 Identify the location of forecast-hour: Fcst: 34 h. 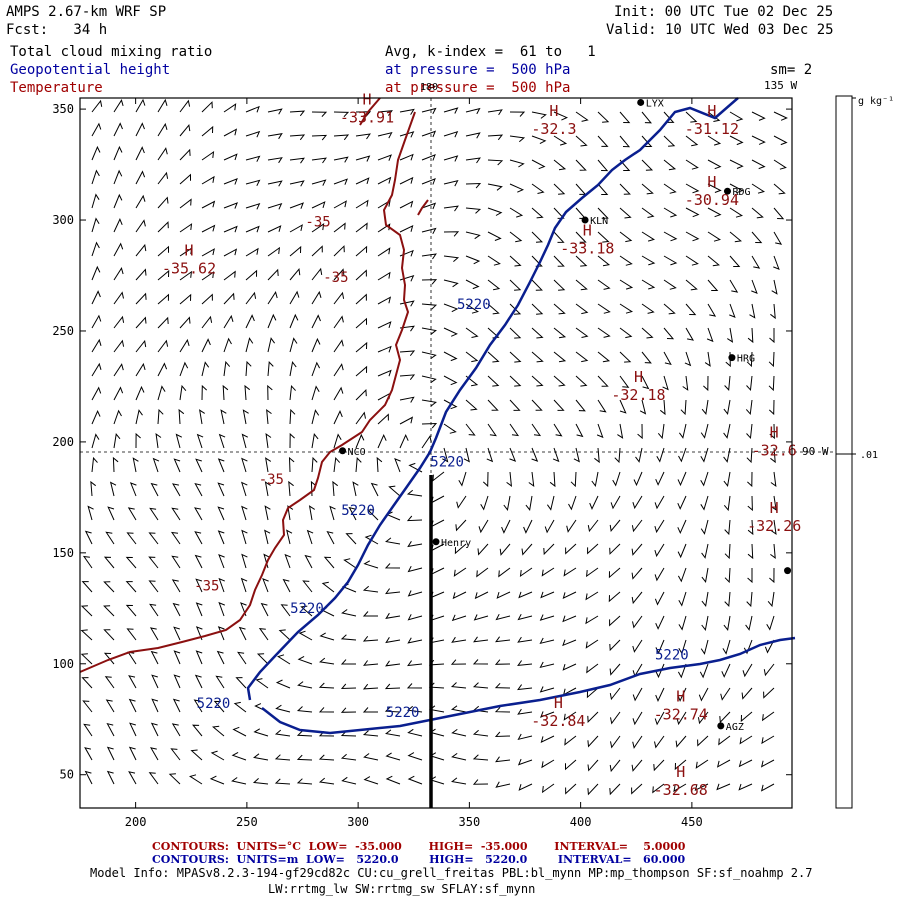
(57, 30).